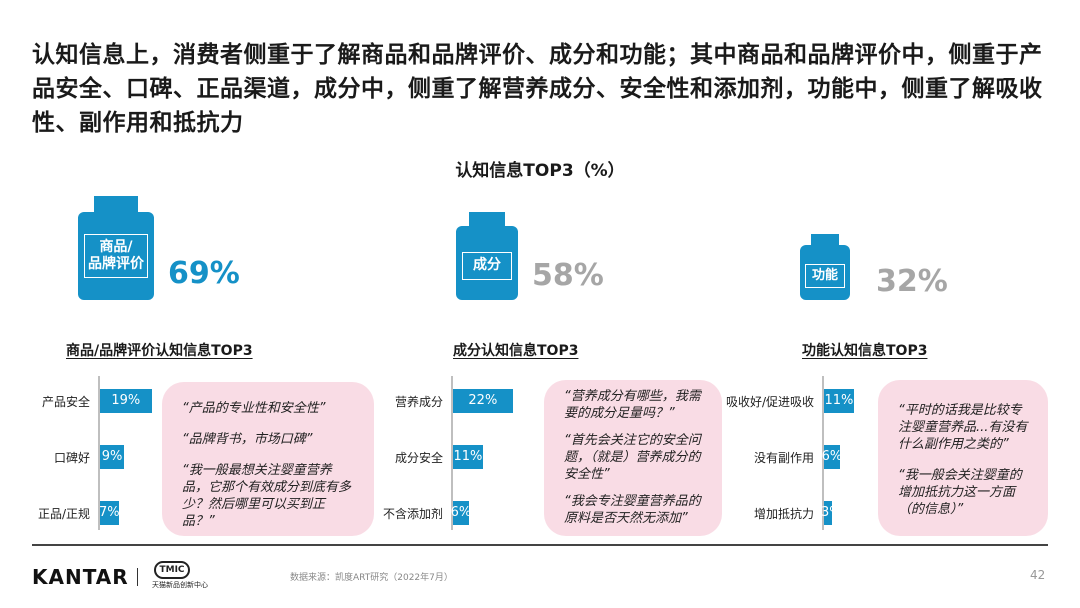 The height and width of the screenshot is (608, 1080). What do you see at coordinates (137, 577) in the screenshot?
I see `logo-separator` at bounding box center [137, 577].